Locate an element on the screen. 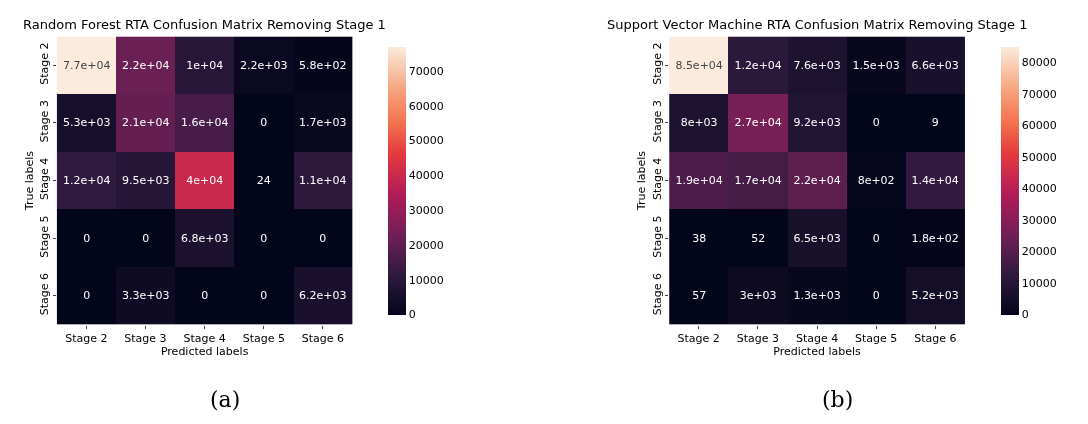  data-label: 57 is located at coordinates (699, 296).